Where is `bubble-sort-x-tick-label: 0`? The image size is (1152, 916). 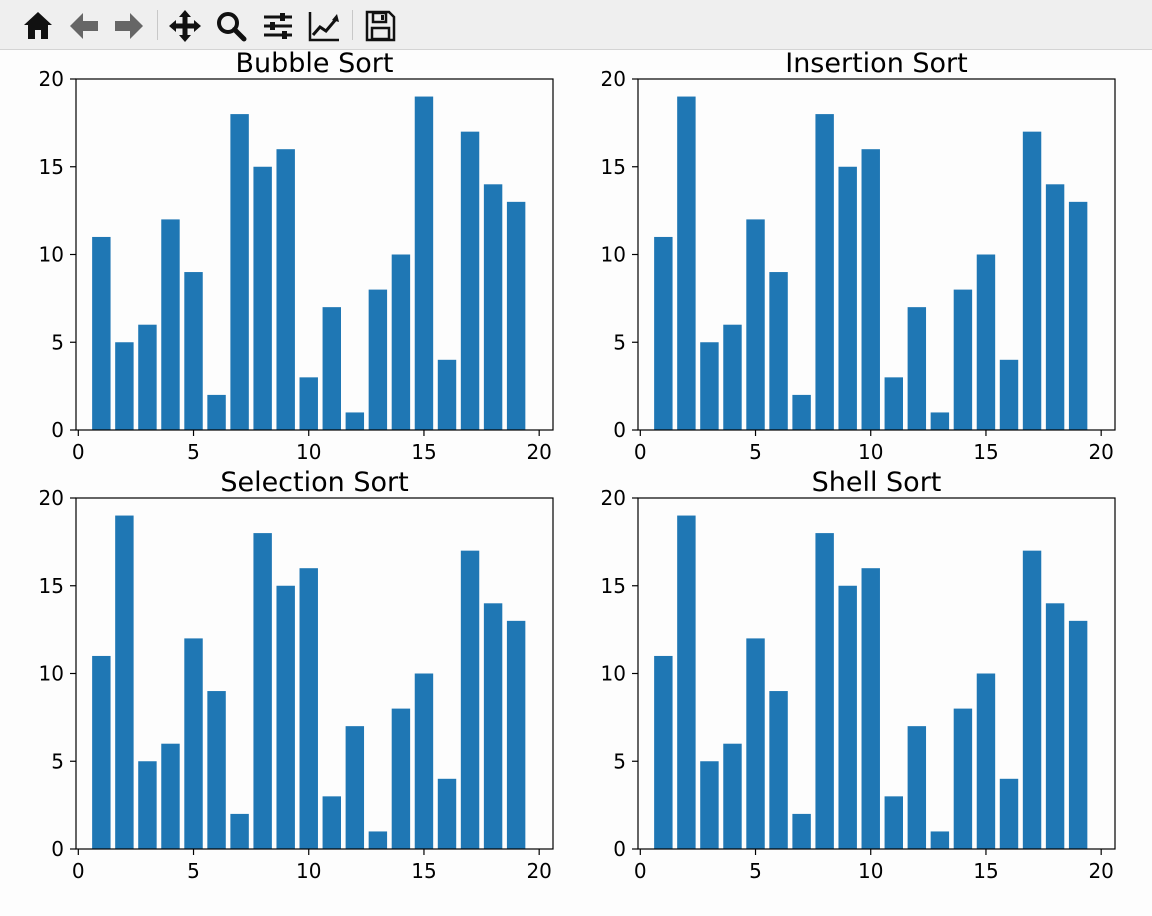 bubble-sort-x-tick-label: 0 is located at coordinates (78, 452).